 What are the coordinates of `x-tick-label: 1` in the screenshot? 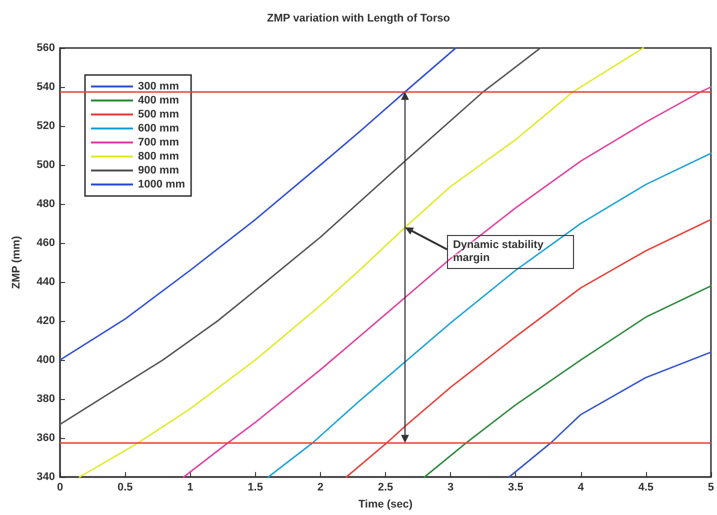 It's located at (190, 488).